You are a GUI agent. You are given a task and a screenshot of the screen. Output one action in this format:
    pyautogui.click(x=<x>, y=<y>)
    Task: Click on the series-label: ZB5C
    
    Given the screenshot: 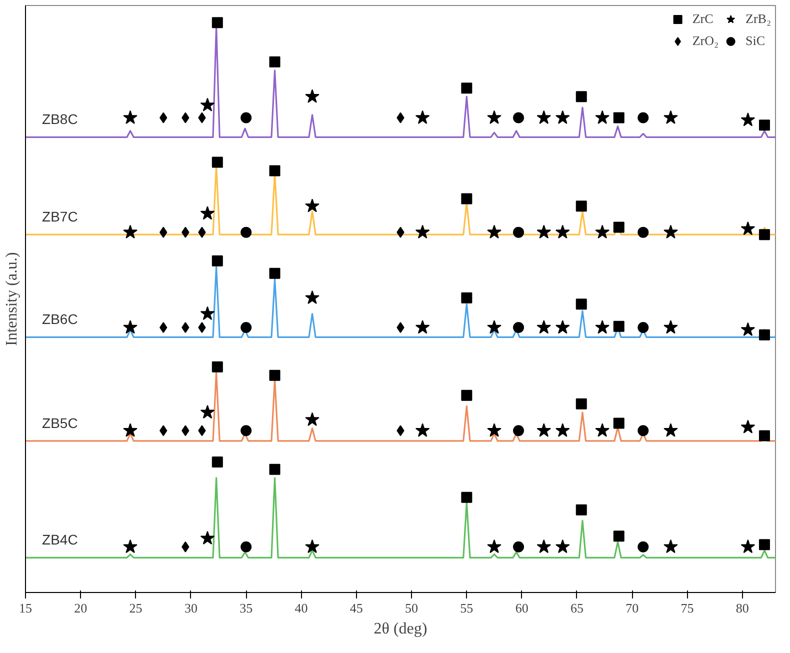 What is the action you would take?
    pyautogui.click(x=60, y=422)
    